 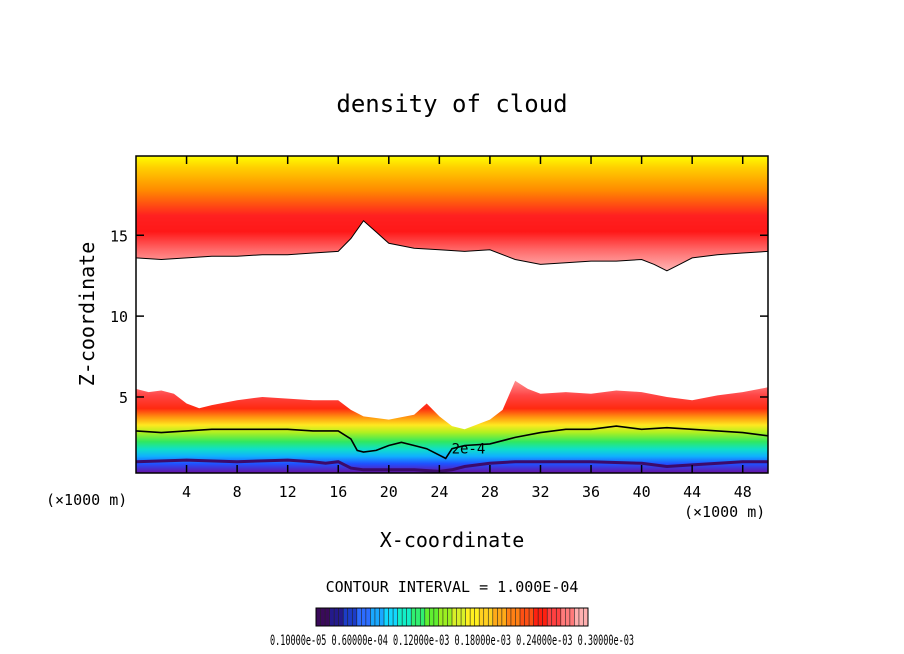 What do you see at coordinates (490, 492) in the screenshot?
I see `x-tick-label-6: 28` at bounding box center [490, 492].